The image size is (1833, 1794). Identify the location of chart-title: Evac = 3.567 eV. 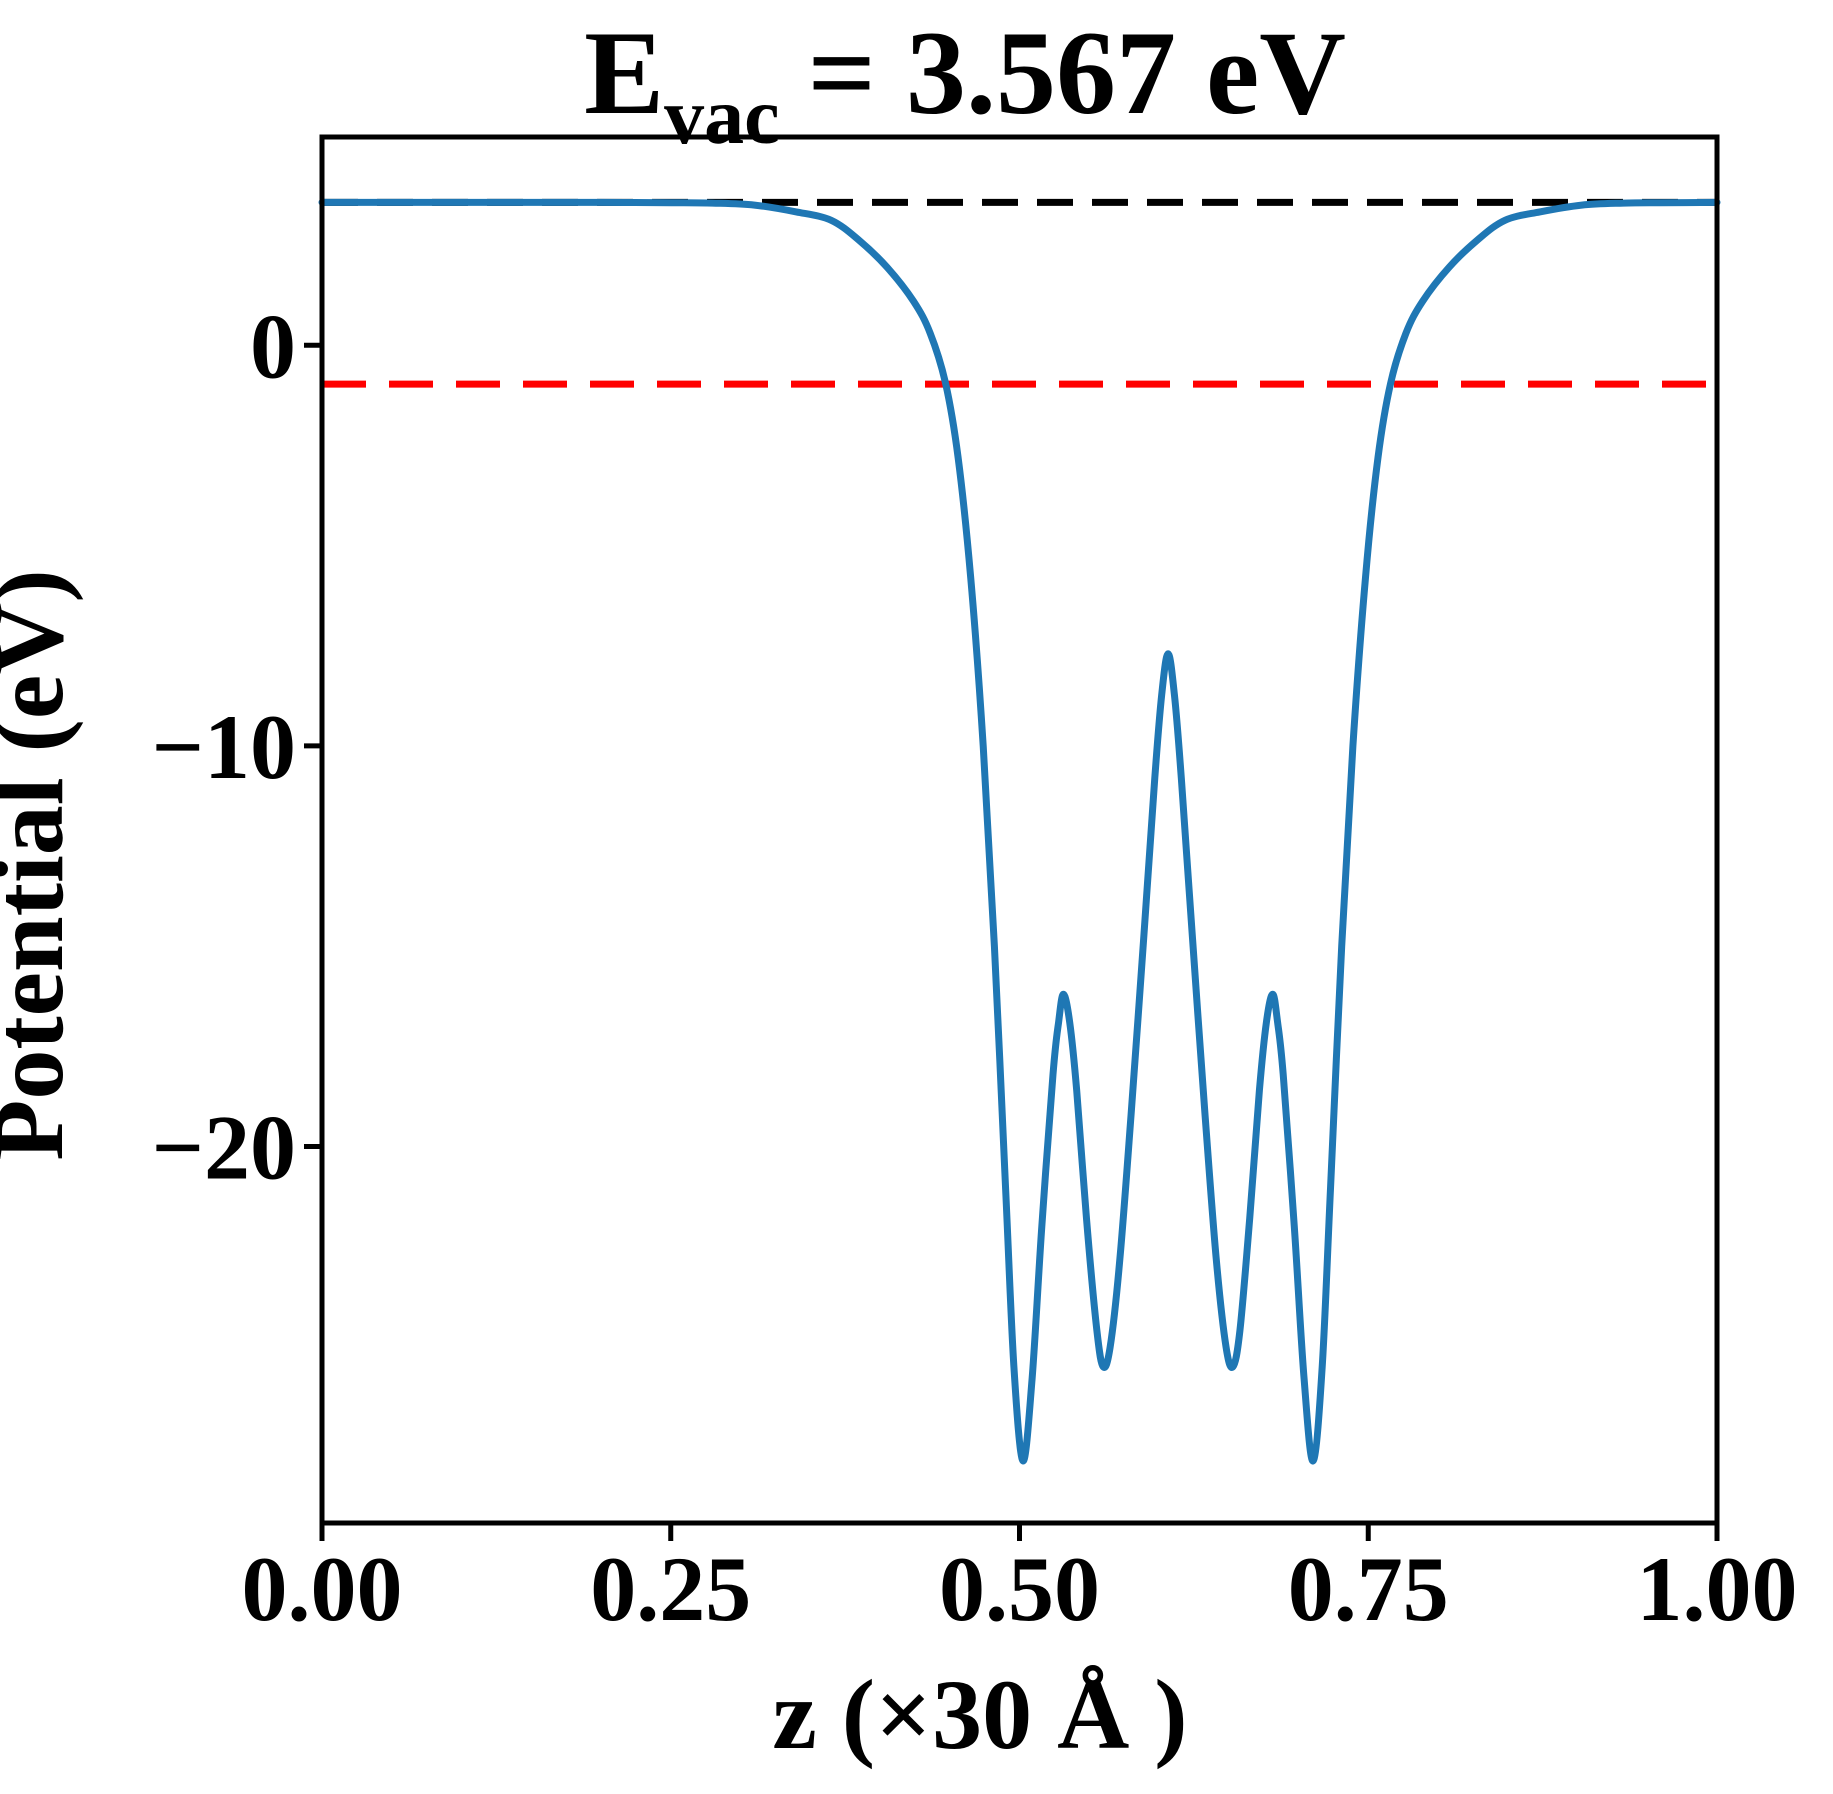
(965, 83).